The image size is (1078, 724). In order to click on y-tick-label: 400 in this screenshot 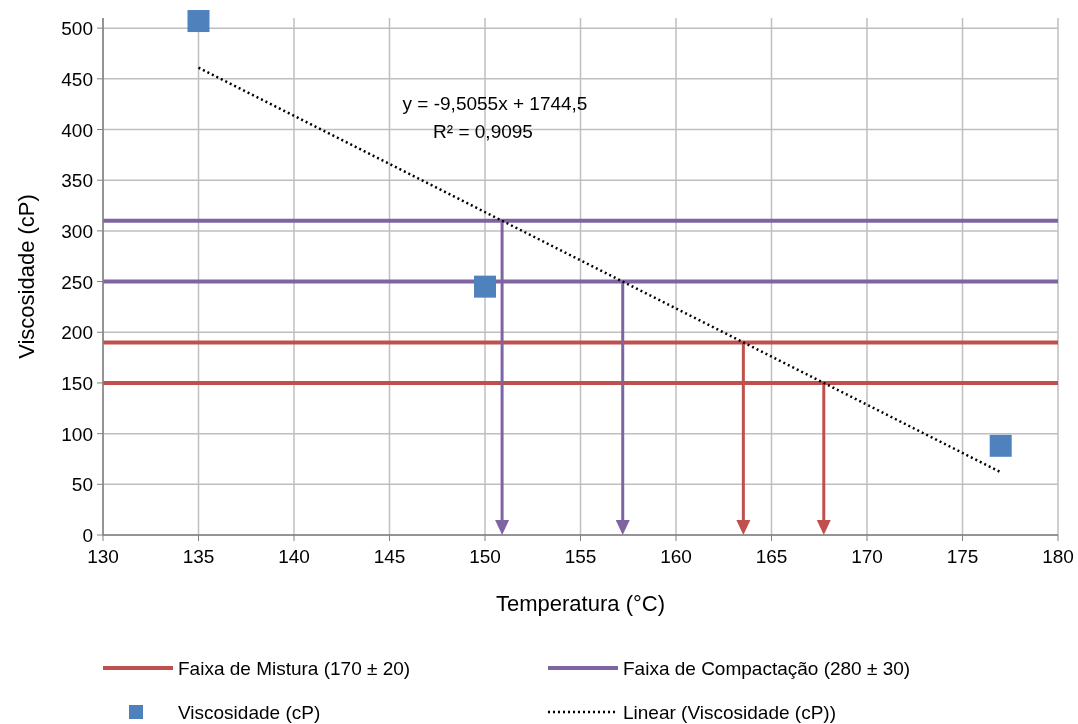, I will do `click(77, 130)`.